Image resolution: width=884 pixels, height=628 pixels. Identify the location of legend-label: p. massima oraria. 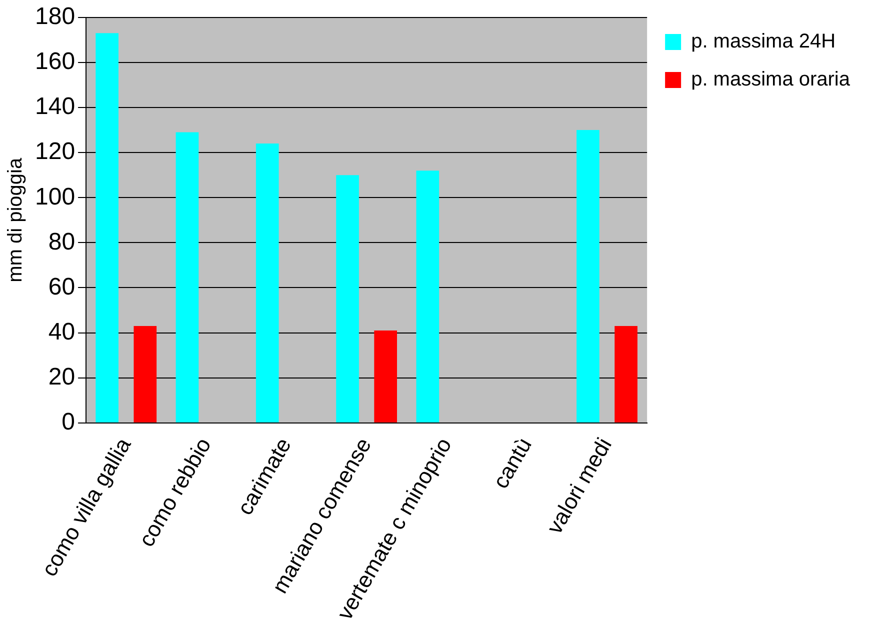
(771, 79).